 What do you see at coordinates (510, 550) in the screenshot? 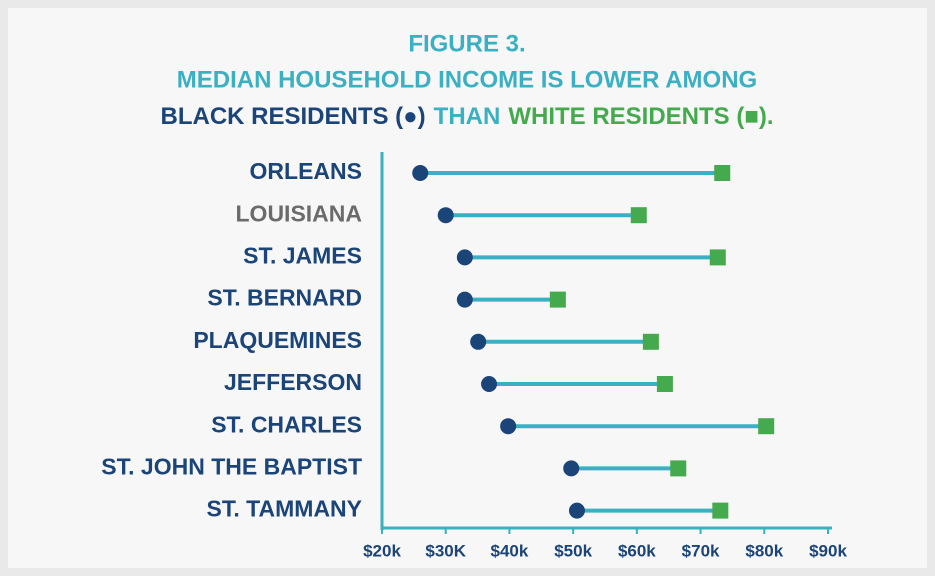
I see `x-tick-label: $40k` at bounding box center [510, 550].